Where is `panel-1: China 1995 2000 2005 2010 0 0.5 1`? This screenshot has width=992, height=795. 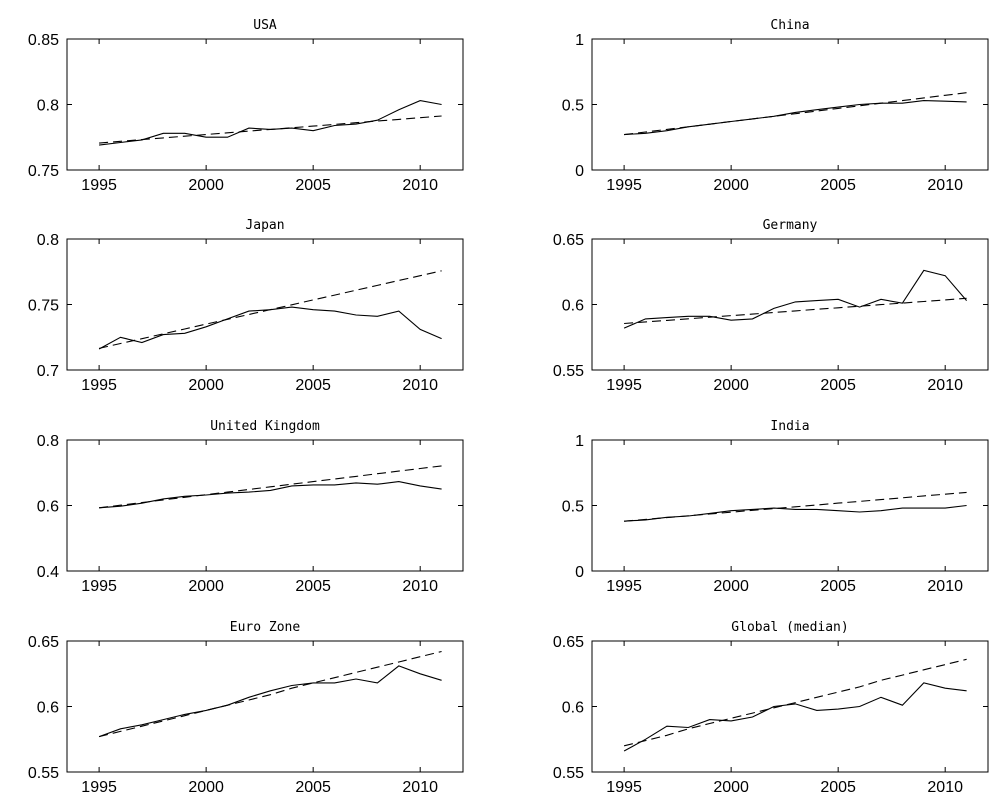 panel-1: China 1995 2000 2005 2010 0 0.5 1 is located at coordinates (775, 106).